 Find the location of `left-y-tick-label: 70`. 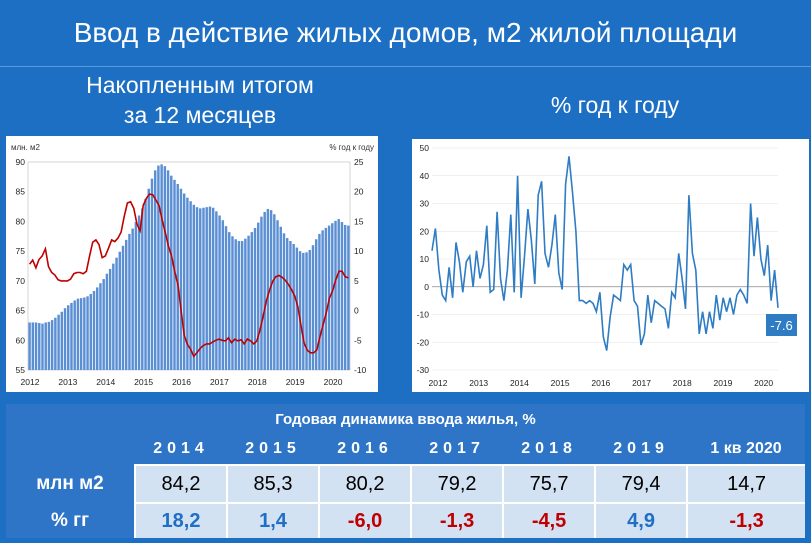

left-y-tick-label: 70 is located at coordinates (21, 281).